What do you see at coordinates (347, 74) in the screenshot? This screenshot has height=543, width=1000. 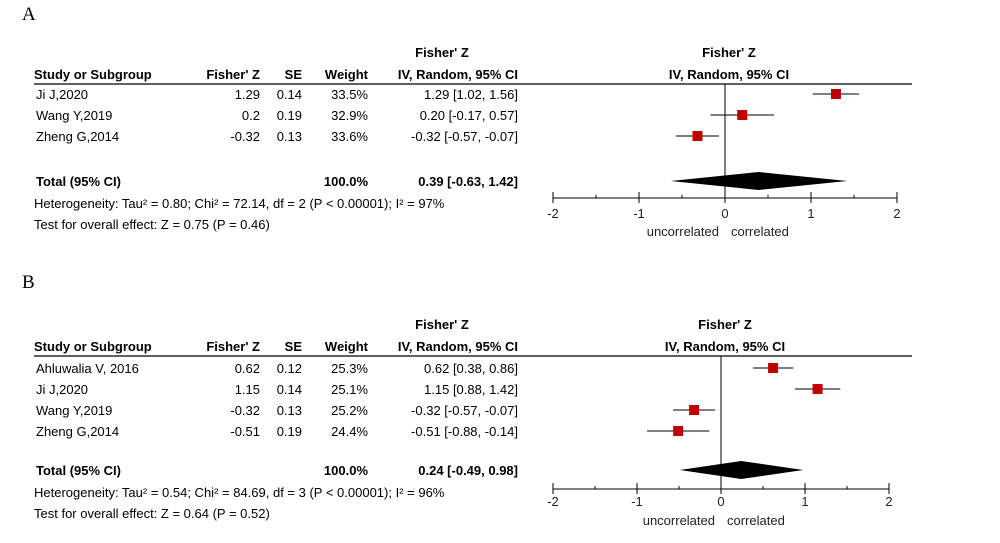 I see `panel-a-header-weight: Weight` at bounding box center [347, 74].